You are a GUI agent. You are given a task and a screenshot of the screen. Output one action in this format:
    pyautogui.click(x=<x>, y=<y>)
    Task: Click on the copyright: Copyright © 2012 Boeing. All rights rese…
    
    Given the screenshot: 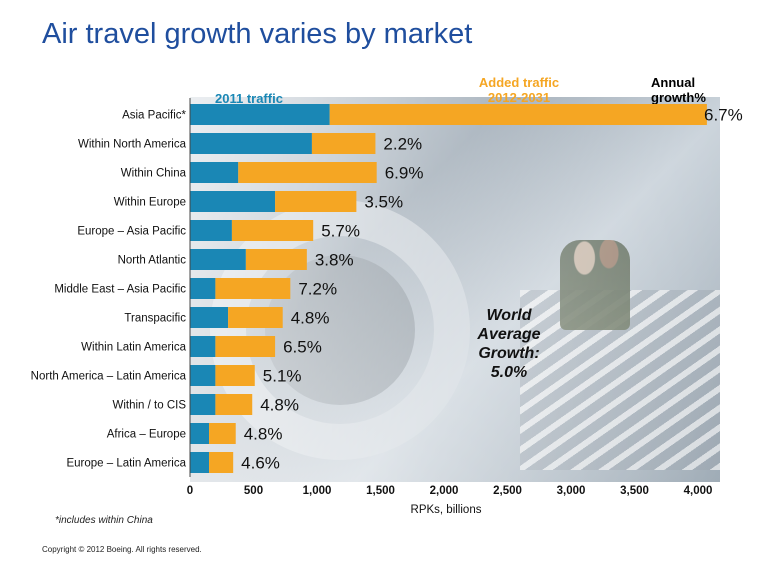 What is the action you would take?
    pyautogui.click(x=122, y=549)
    